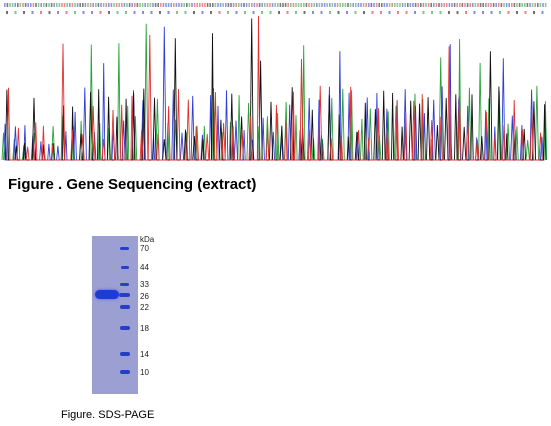  What do you see at coordinates (144, 354) in the screenshot?
I see `marker-label-14: 14` at bounding box center [144, 354].